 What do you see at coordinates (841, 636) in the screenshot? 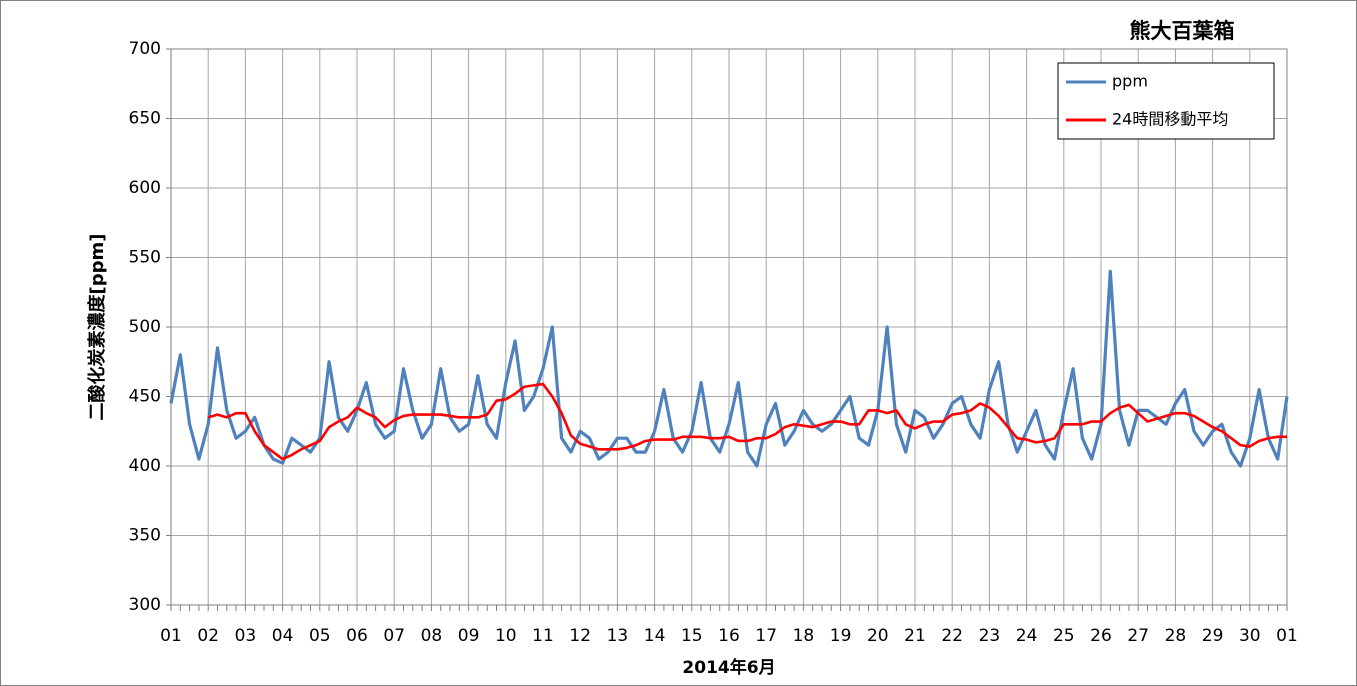
I see `x-tick-label: 19` at bounding box center [841, 636].